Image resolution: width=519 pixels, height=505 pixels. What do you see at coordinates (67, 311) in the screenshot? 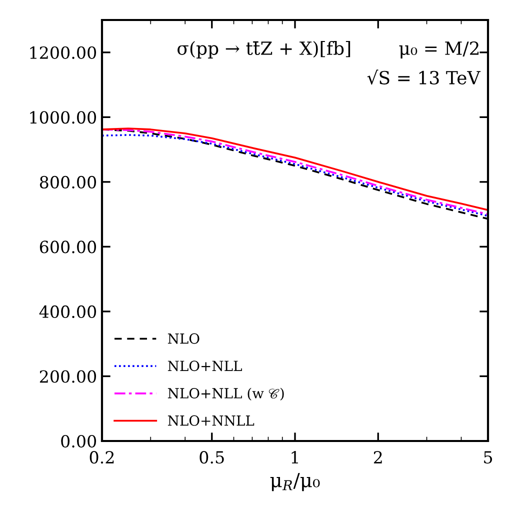
I see `y-tick-label: 400.00` at bounding box center [67, 311].